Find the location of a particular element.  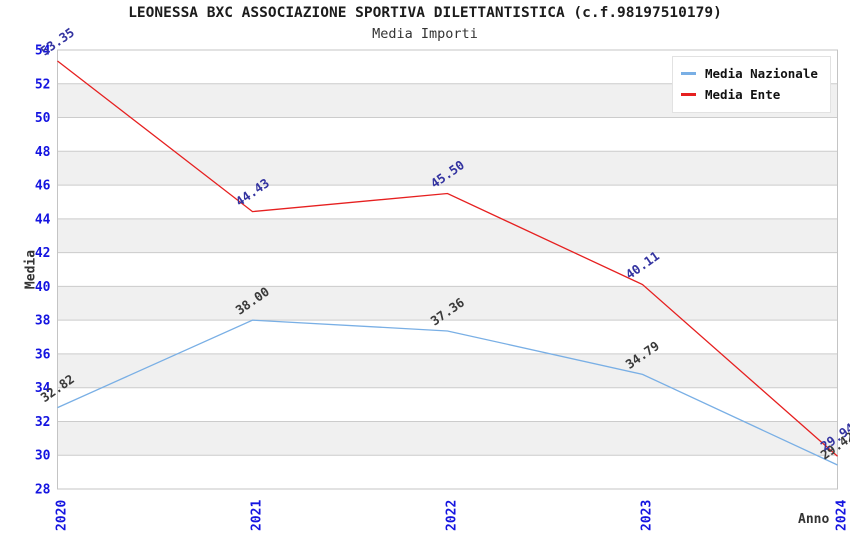

svg-text: 42 is located at coordinates (43, 253).